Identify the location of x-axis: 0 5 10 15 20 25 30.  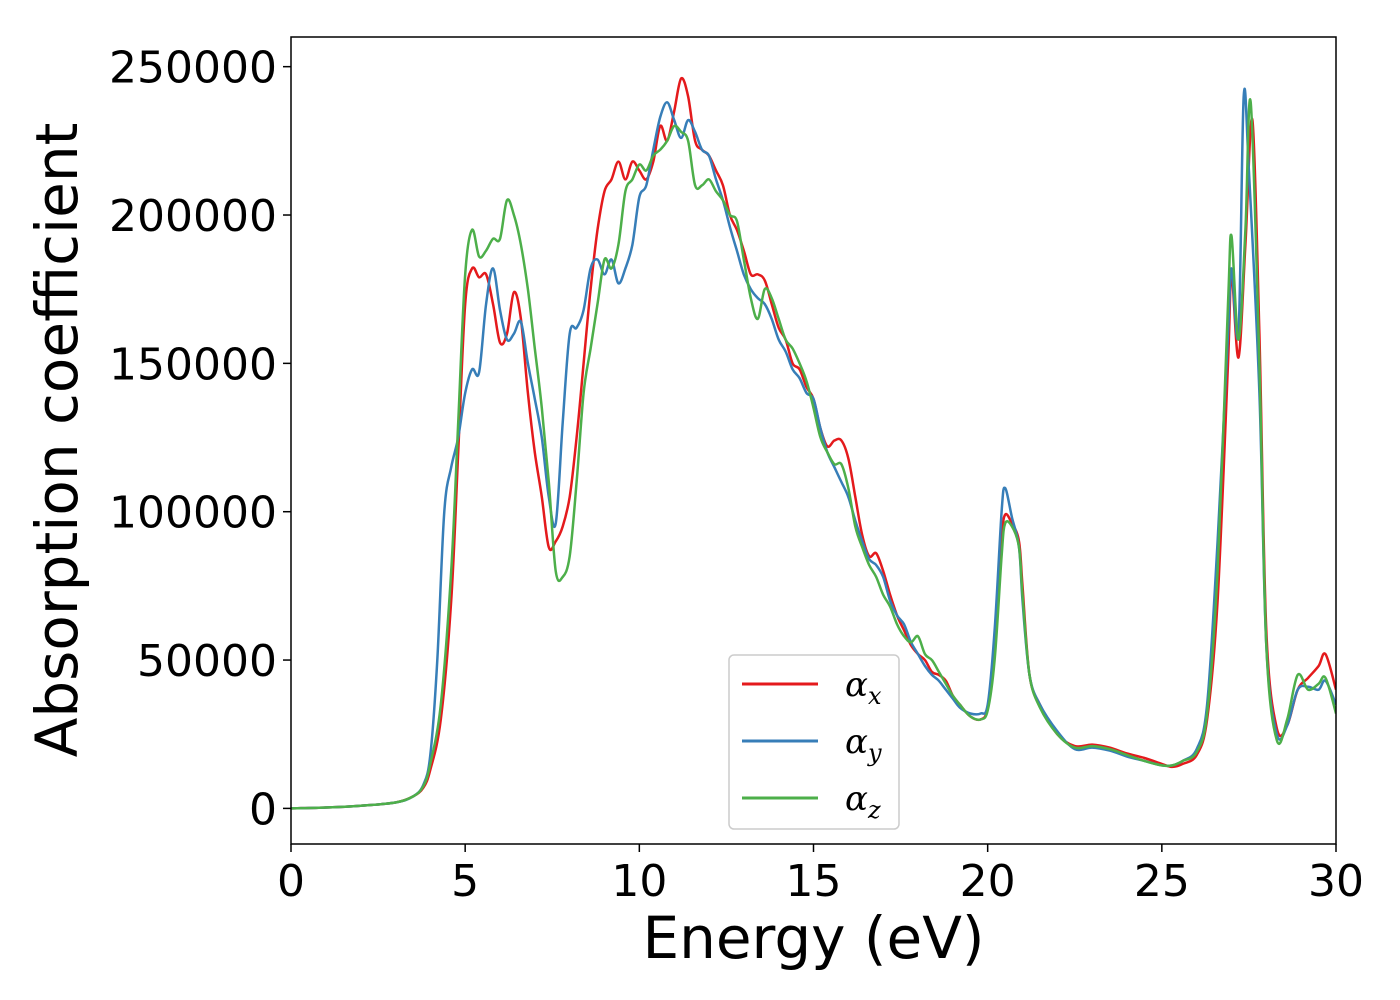
(820, 875).